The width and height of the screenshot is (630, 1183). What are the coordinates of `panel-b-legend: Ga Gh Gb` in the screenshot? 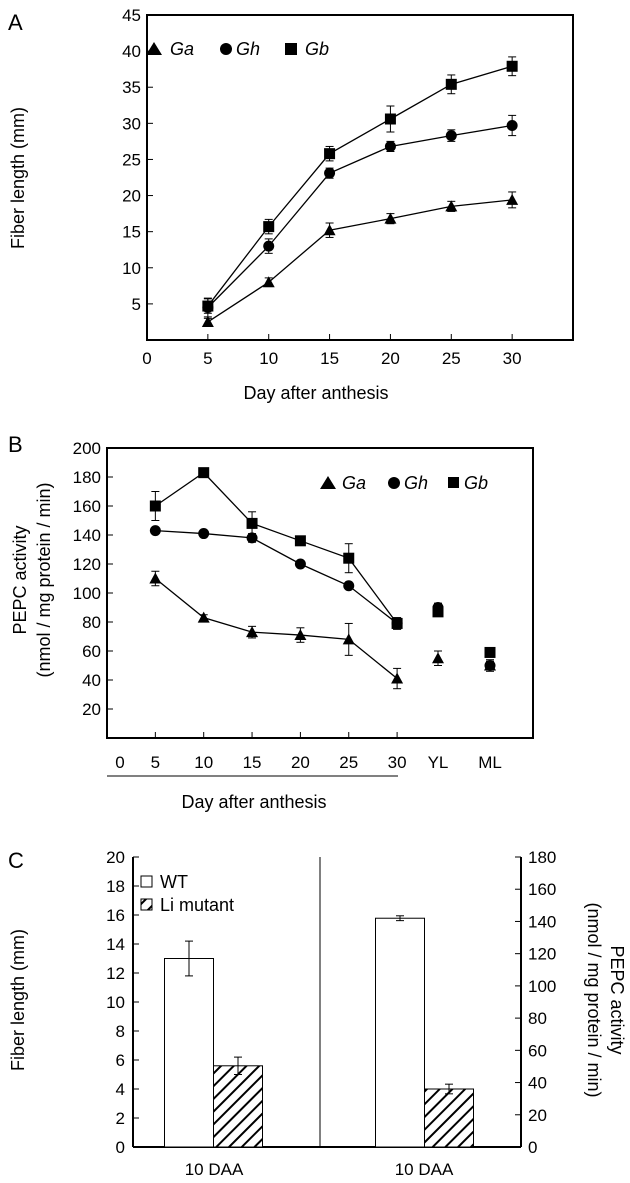 It's located at (404, 483).